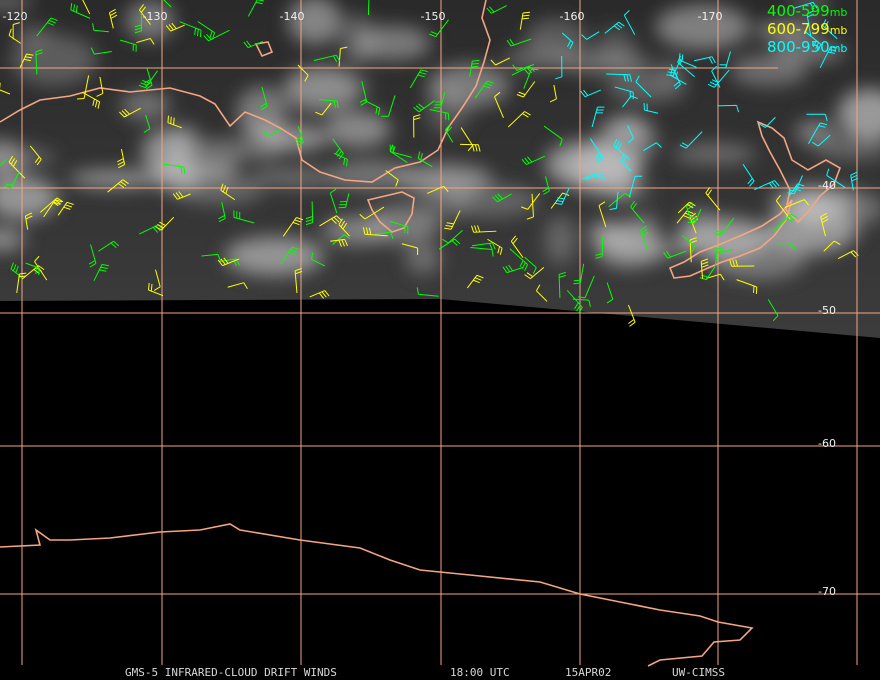  I want to click on footer-text: UW-CIMSS, so click(698, 672).